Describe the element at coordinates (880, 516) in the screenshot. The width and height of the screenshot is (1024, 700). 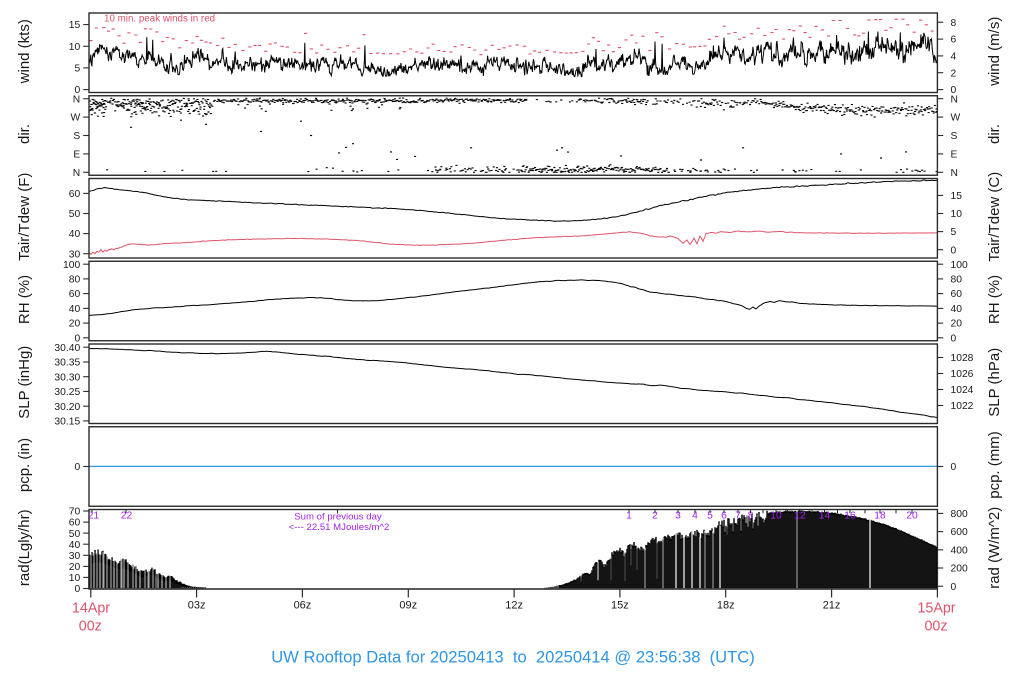
I see `svg-text: 18` at that location.